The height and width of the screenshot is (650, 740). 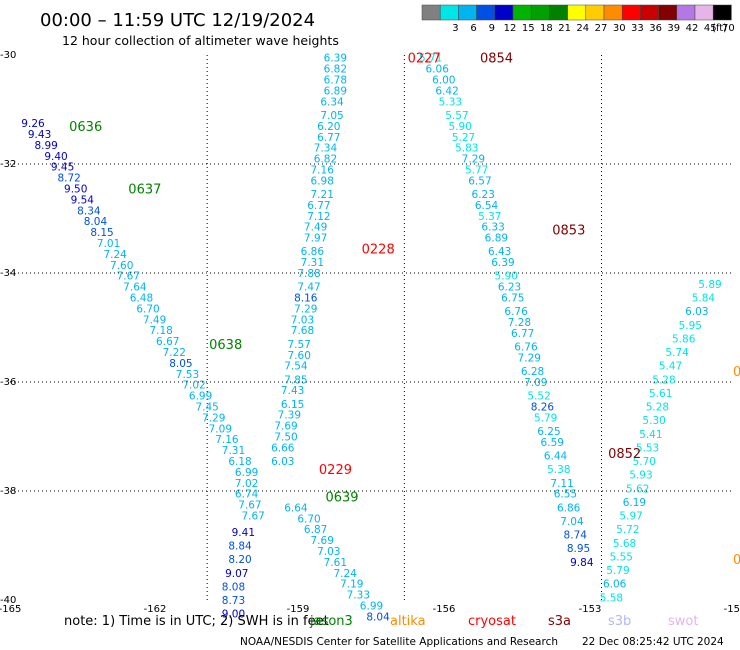 I want to click on wave-height-altika: 5.47, so click(x=670, y=367).